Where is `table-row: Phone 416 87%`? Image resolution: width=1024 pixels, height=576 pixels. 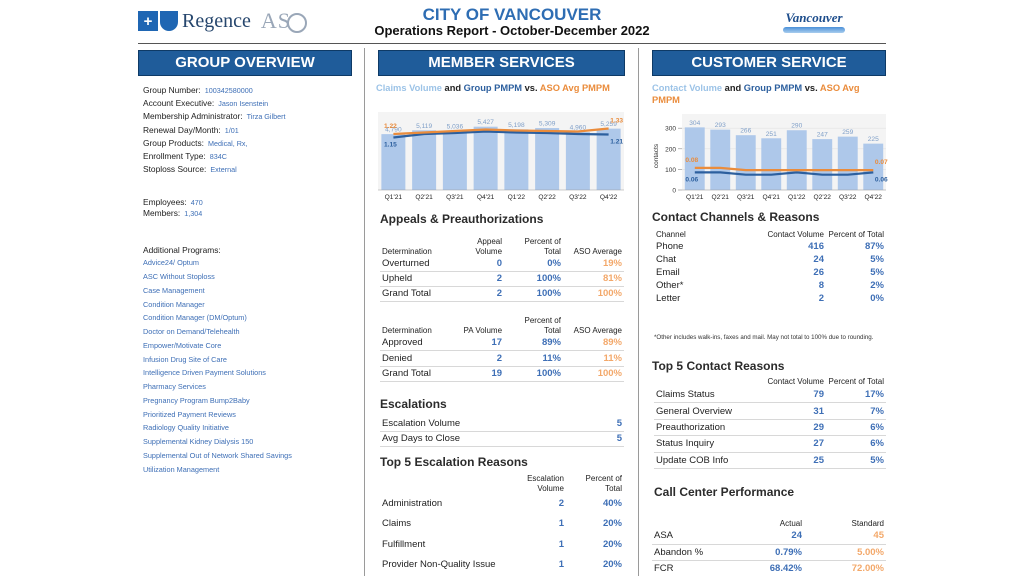 table-row: Phone 416 87% is located at coordinates (770, 246).